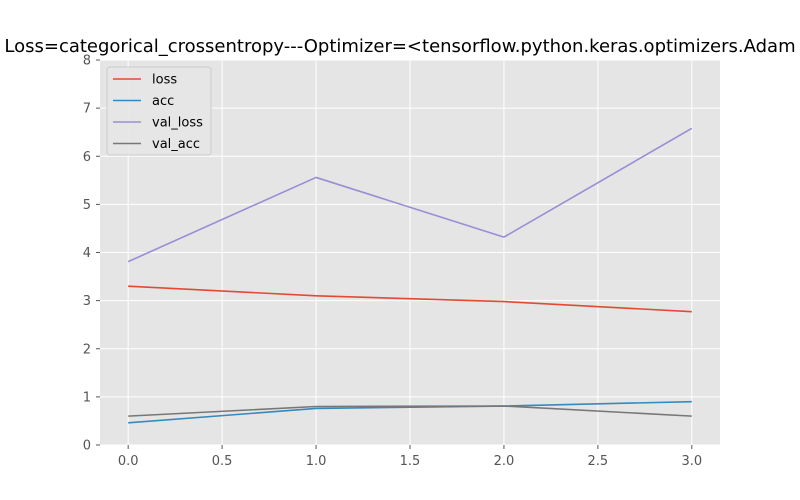 The image size is (800, 500). Describe the element at coordinates (598, 461) in the screenshot. I see `x-tick-label: 2.5` at that location.